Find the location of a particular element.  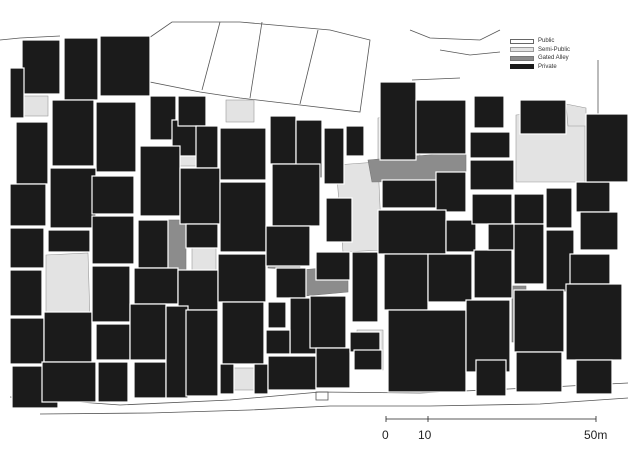

scale-label-50m: 50m is located at coordinates (596, 435).